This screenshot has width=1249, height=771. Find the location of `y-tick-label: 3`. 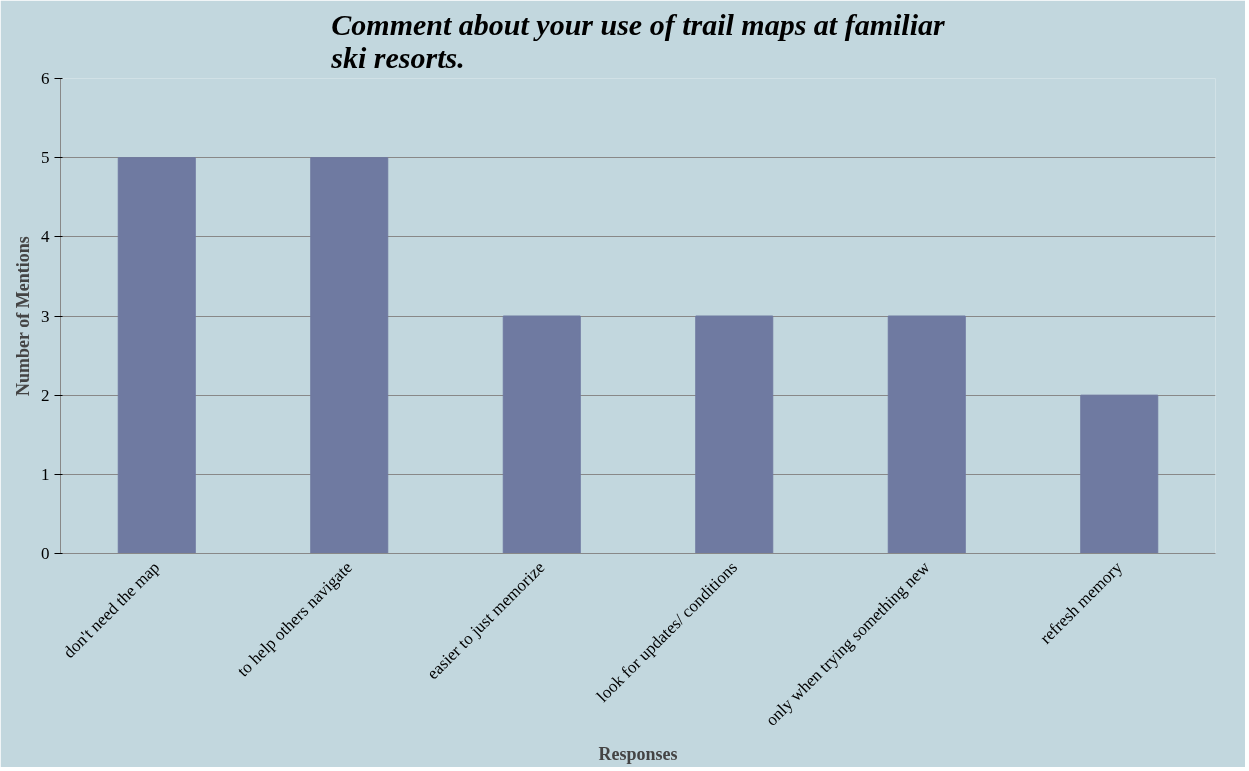

y-tick-label: 3 is located at coordinates (45, 316).